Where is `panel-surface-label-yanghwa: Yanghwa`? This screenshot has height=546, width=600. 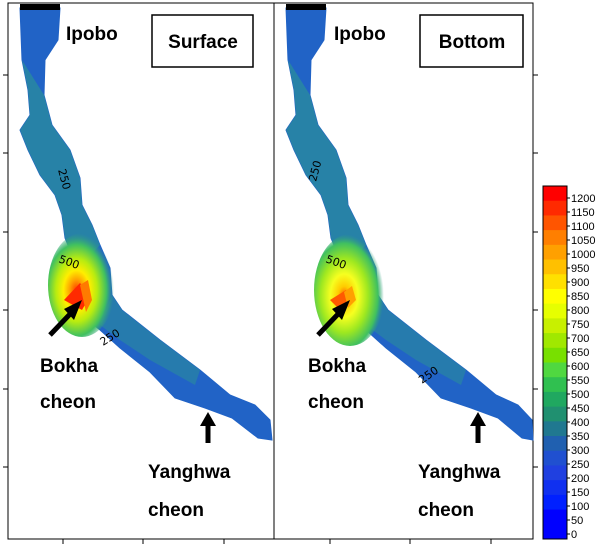
panel-surface-label-yanghwa: Yanghwa is located at coordinates (189, 472).